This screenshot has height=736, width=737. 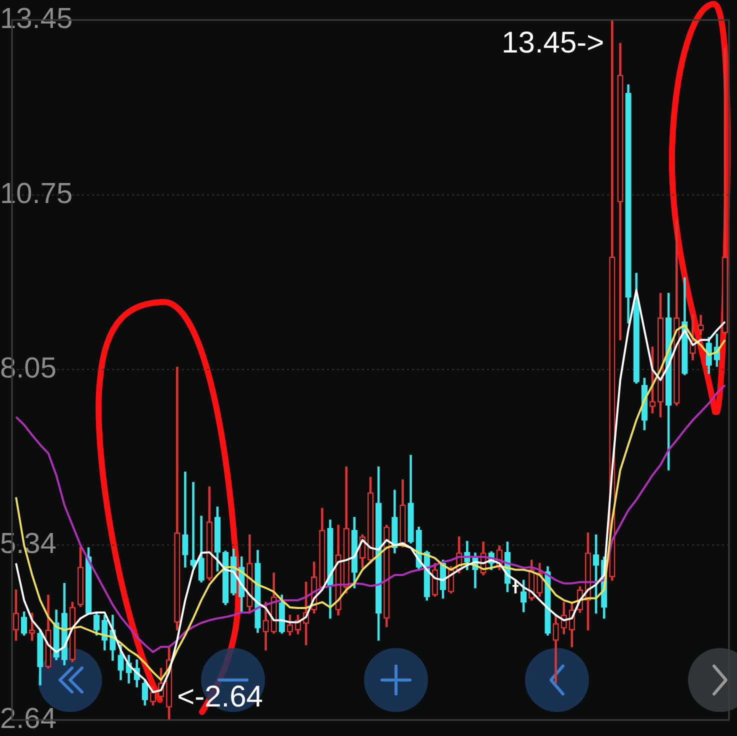 I want to click on annotation: <-2.64, so click(x=220, y=697).